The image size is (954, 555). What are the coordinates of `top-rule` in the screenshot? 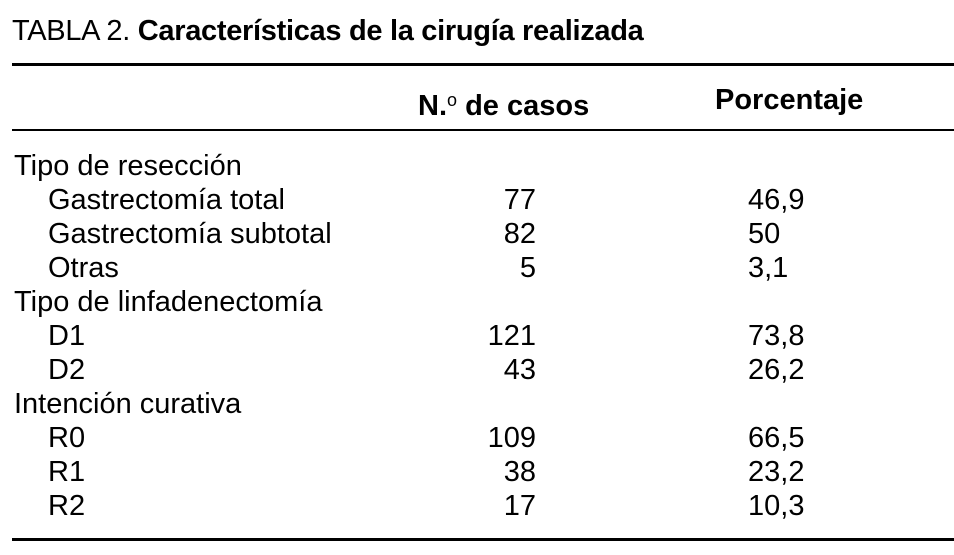 It's located at (483, 64).